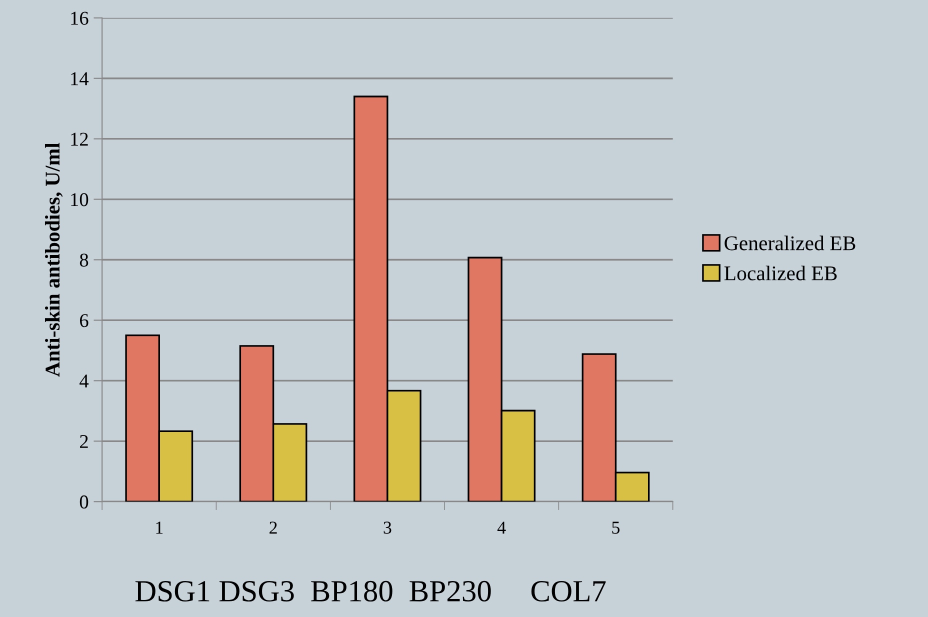 The height and width of the screenshot is (617, 928). I want to click on y-tick-label: 0, so click(84, 502).